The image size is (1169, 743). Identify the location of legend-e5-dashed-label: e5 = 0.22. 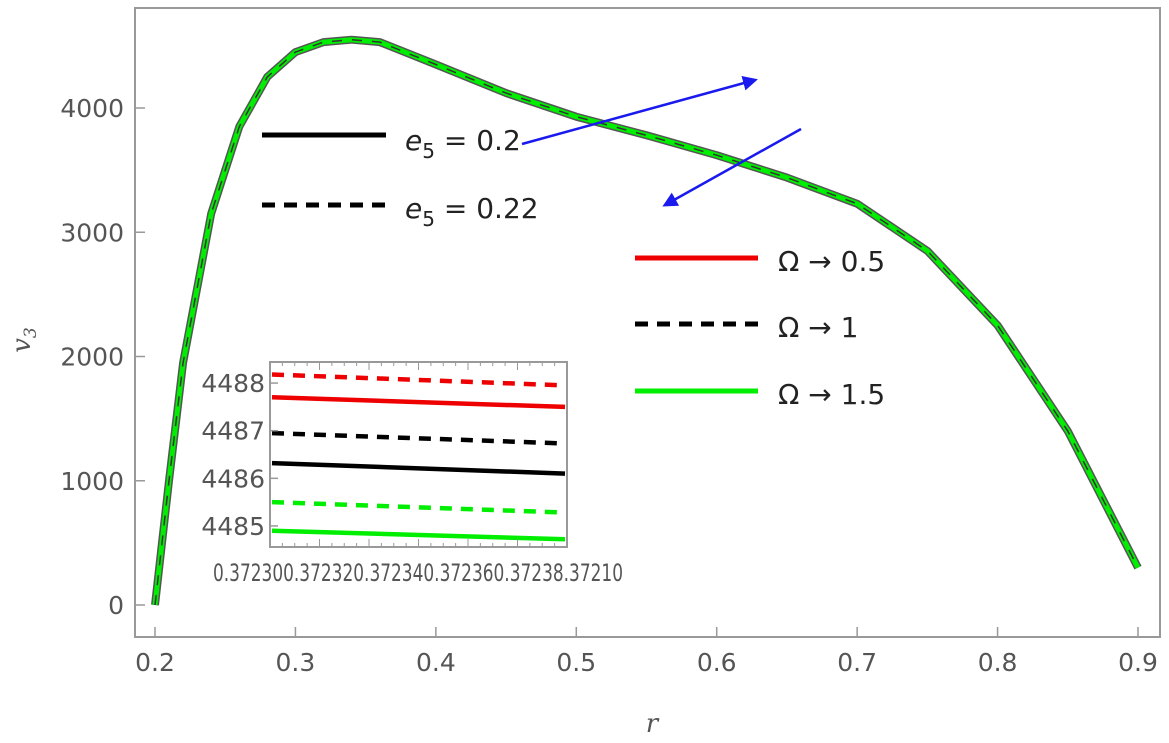
(472, 211).